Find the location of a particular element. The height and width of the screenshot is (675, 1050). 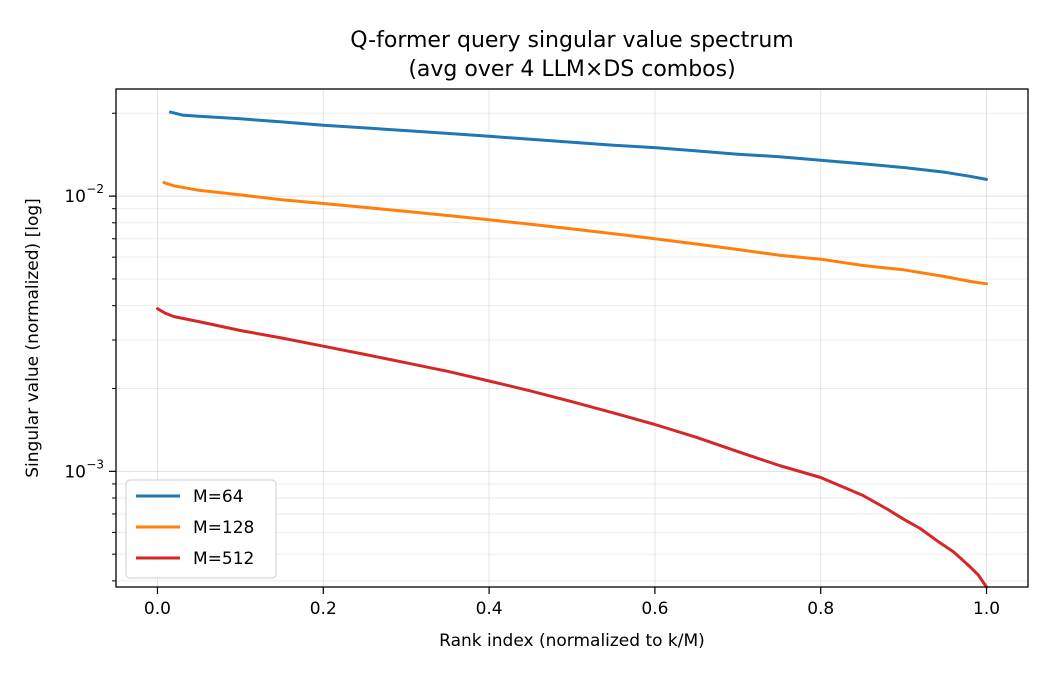

x-tick-label: 0.2 is located at coordinates (323, 609).